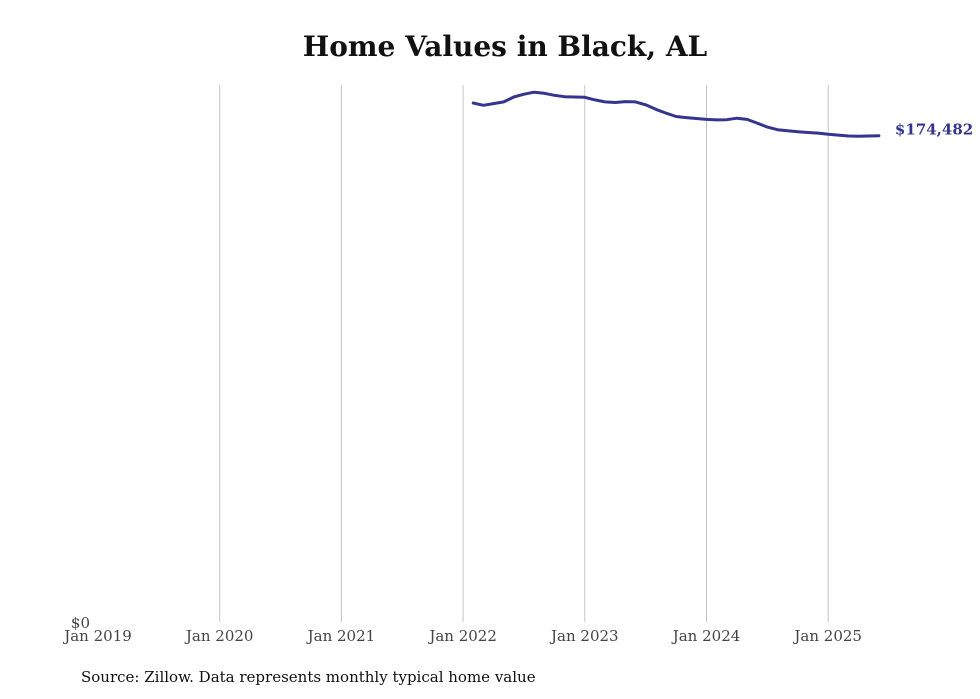 This screenshot has height=699, width=980. What do you see at coordinates (827, 636) in the screenshot?
I see `x-tick-label: Jan 2025` at bounding box center [827, 636].